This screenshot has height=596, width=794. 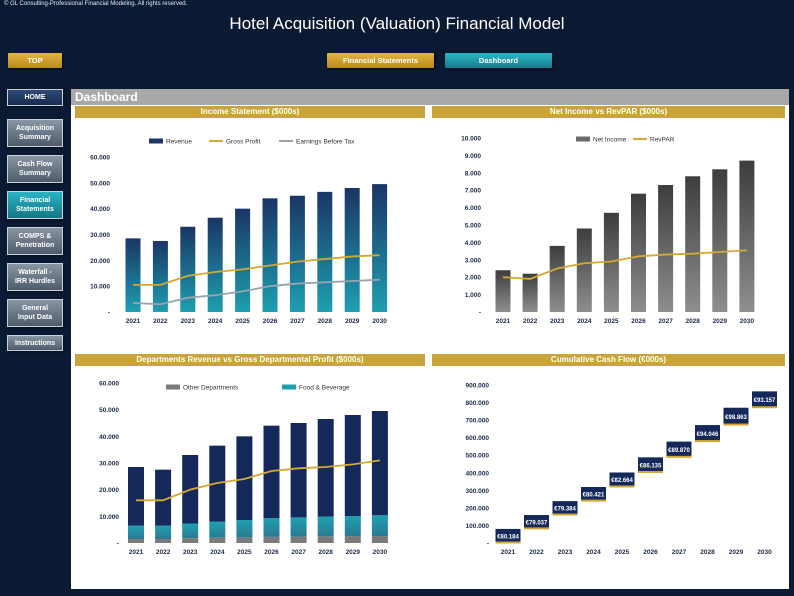 I want to click on x-tick-label: 2024, so click(x=217, y=552).